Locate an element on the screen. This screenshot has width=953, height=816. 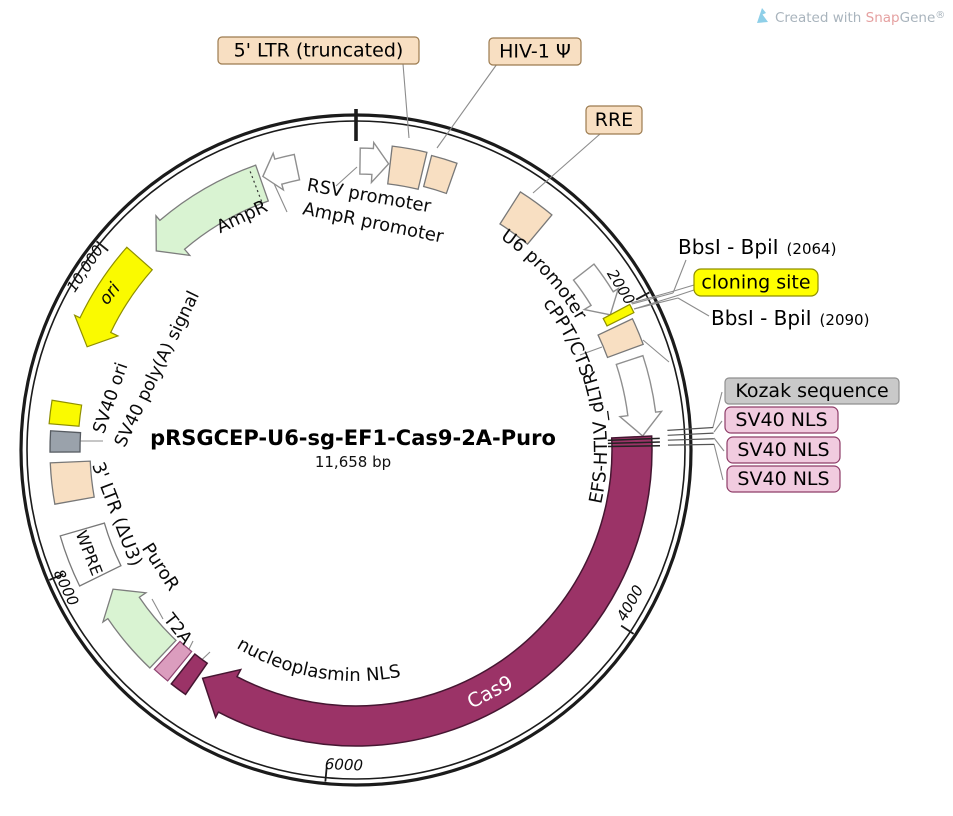
callout-hiv-psi: HIV-1 Ψ is located at coordinates (535, 51).